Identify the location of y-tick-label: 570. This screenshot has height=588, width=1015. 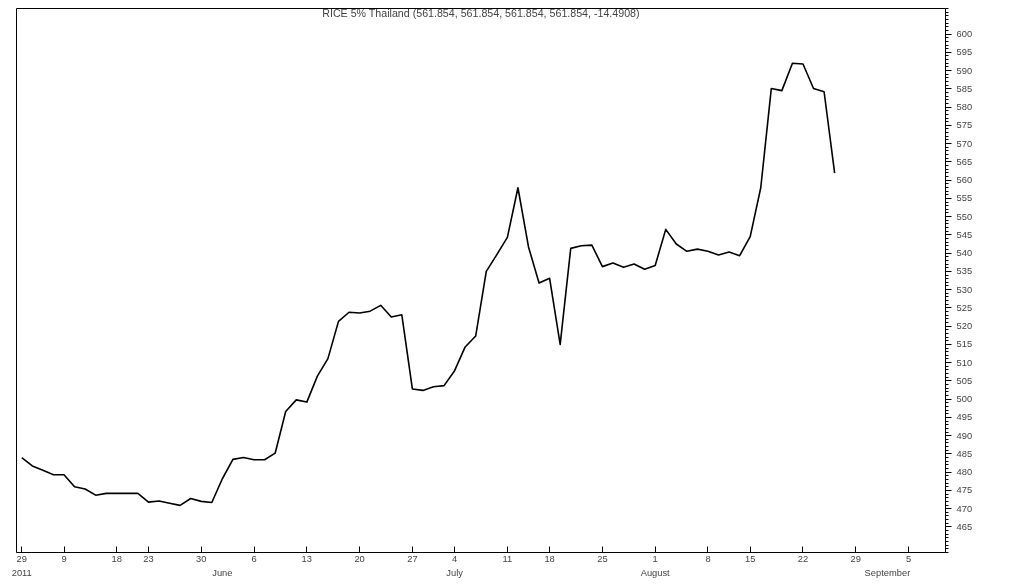
(964, 143).